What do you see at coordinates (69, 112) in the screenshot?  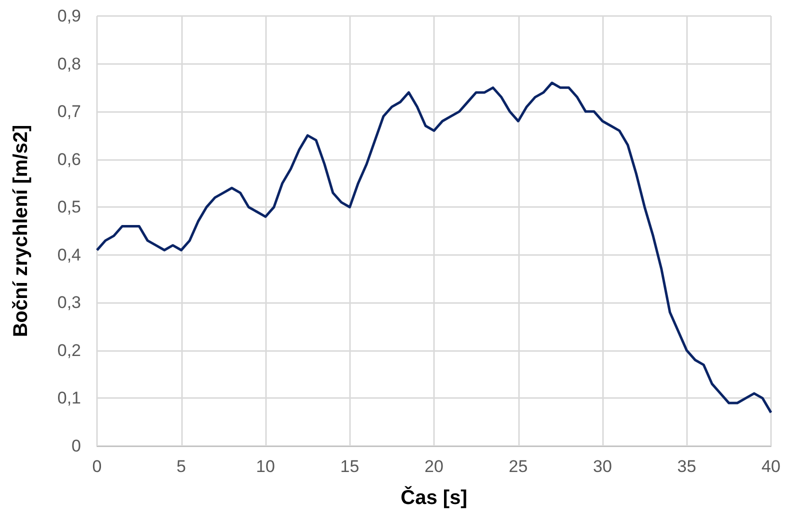 I see `y-tick-label: 0,7` at bounding box center [69, 112].